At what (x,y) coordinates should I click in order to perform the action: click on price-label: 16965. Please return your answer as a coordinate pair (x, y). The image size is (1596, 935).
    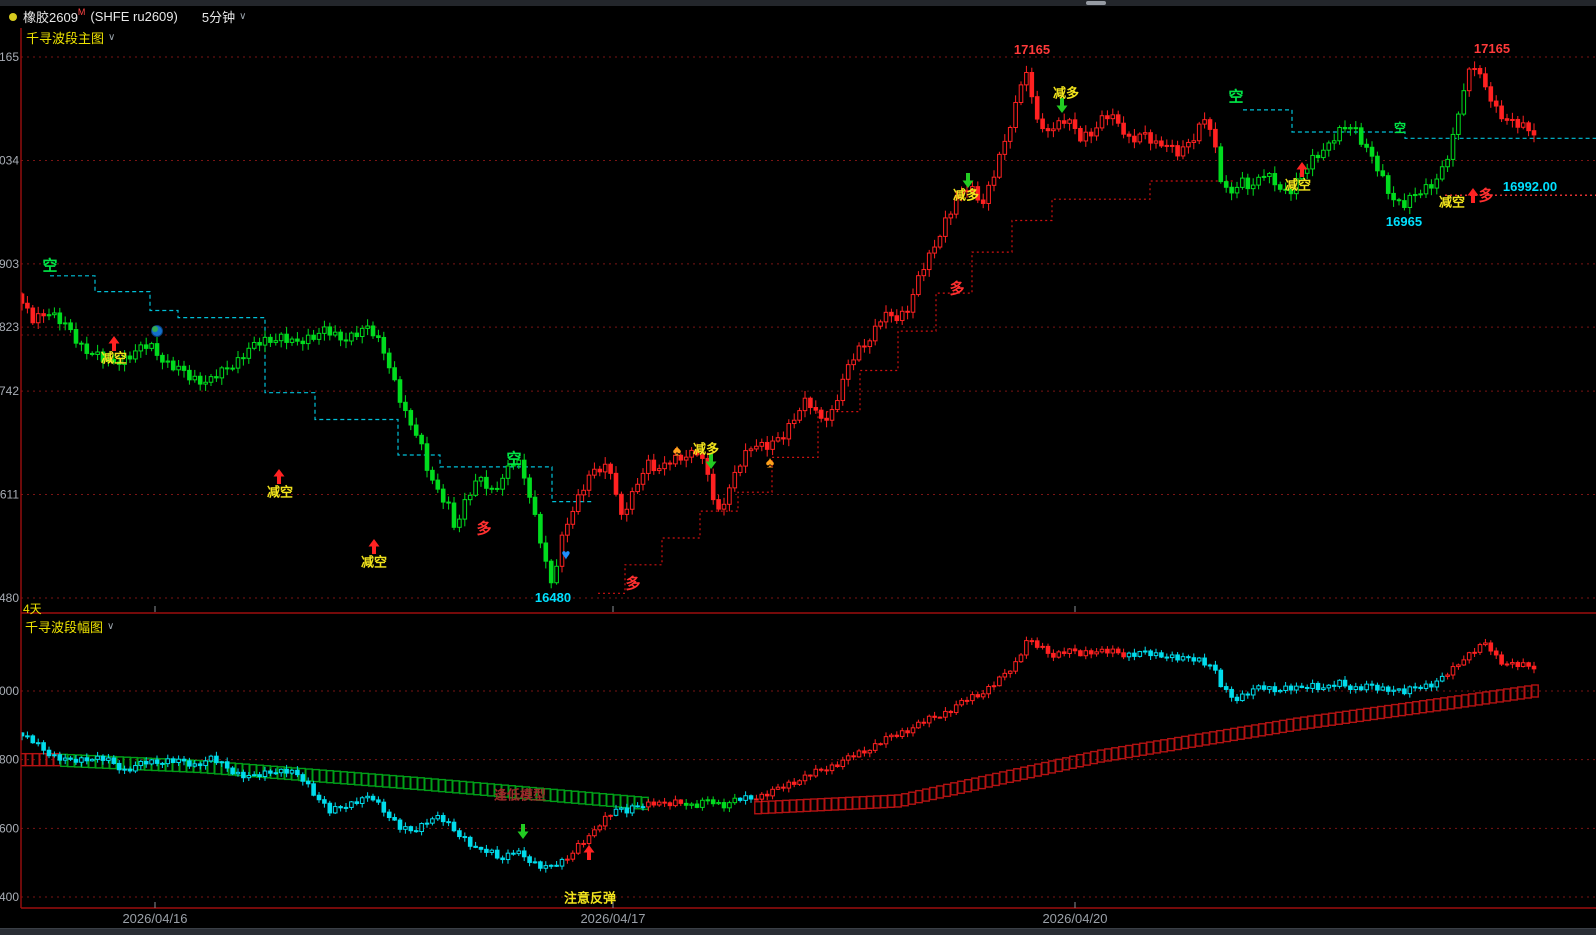
    Looking at the image, I should click on (1404, 221).